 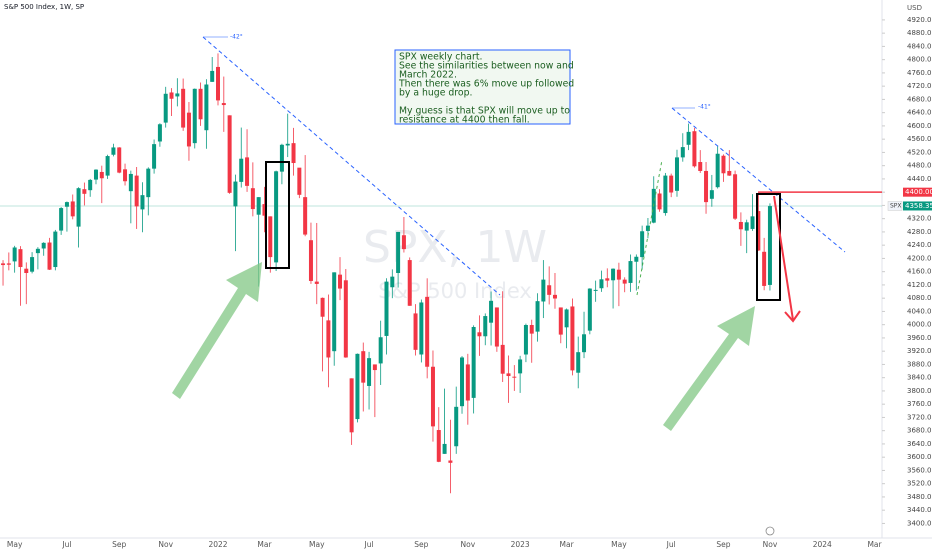 What do you see at coordinates (919, 351) in the screenshot?
I see `y-tick-label: 3920.00` at bounding box center [919, 351].